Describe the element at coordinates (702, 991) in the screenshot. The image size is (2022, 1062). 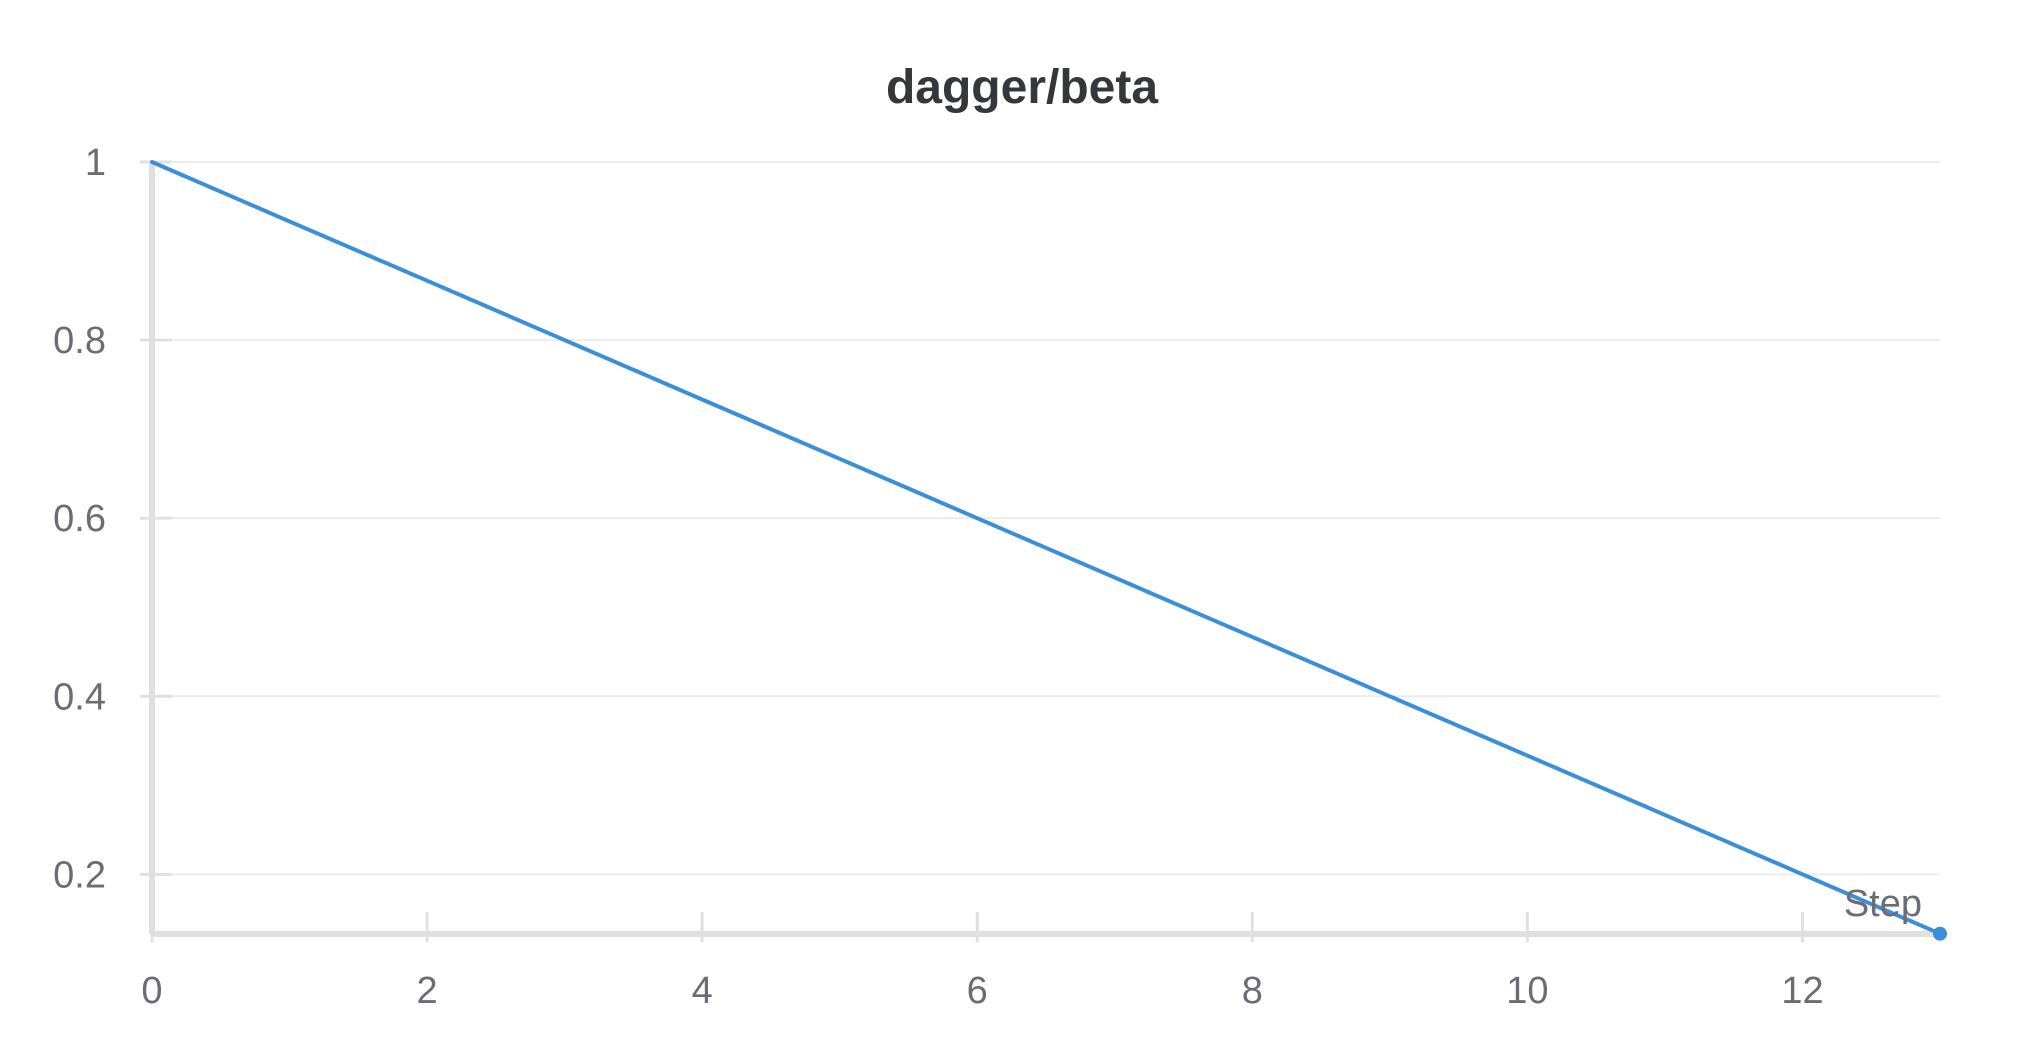
I see `x-tick-label: 4` at that location.